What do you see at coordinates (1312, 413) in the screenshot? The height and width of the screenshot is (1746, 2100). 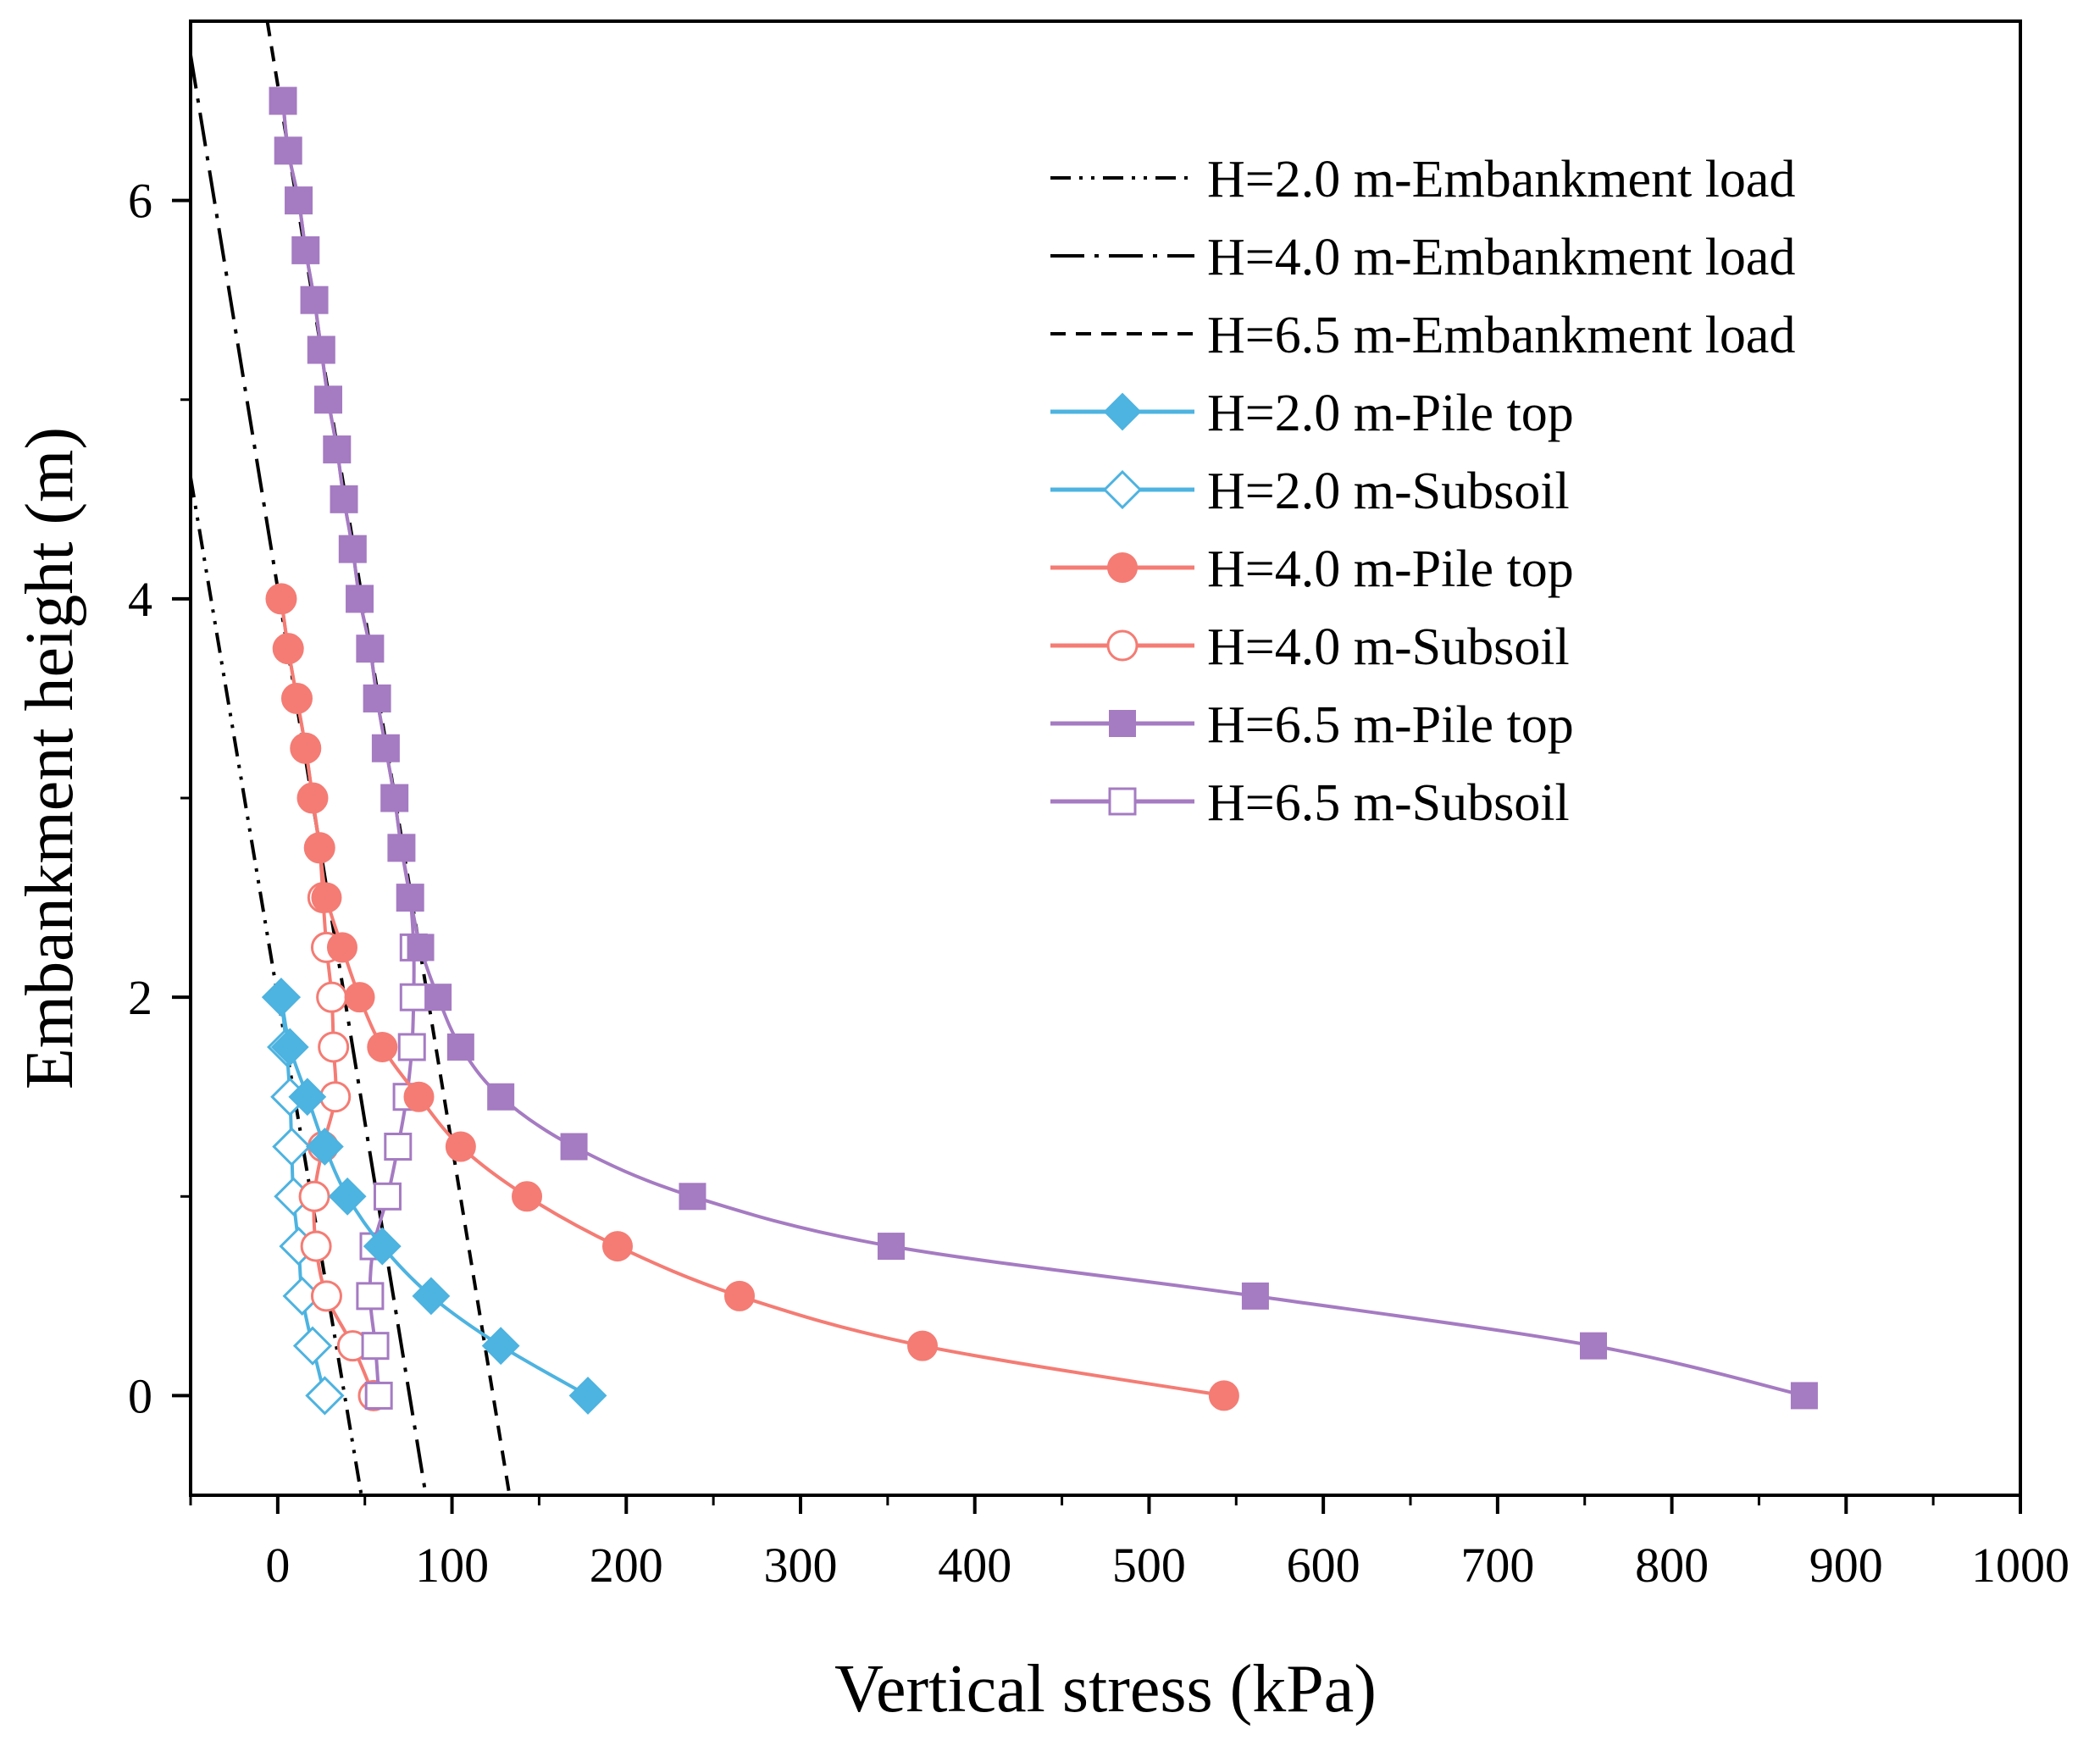 I see `legend-item: H=2.0 m-Pile top` at bounding box center [1312, 413].